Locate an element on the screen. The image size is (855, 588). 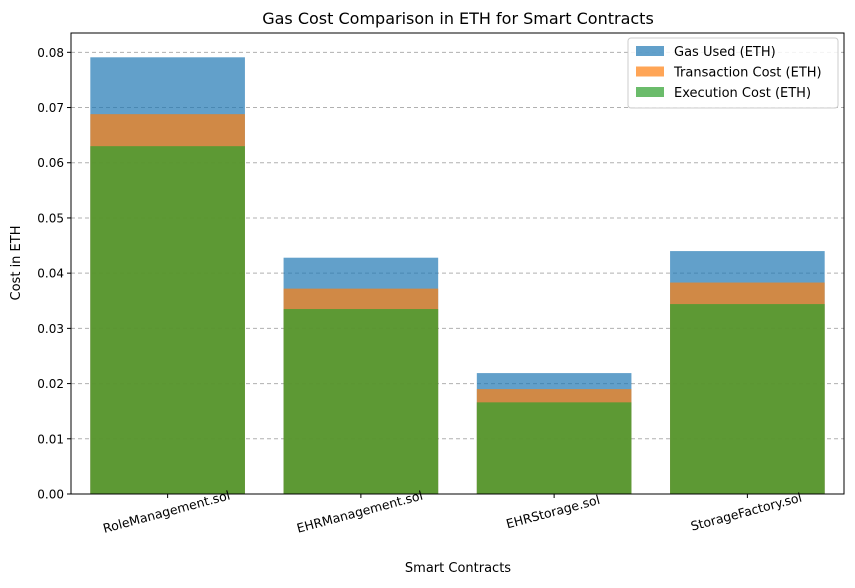
legend-label: Execution Cost (ETH) is located at coordinates (742, 93).